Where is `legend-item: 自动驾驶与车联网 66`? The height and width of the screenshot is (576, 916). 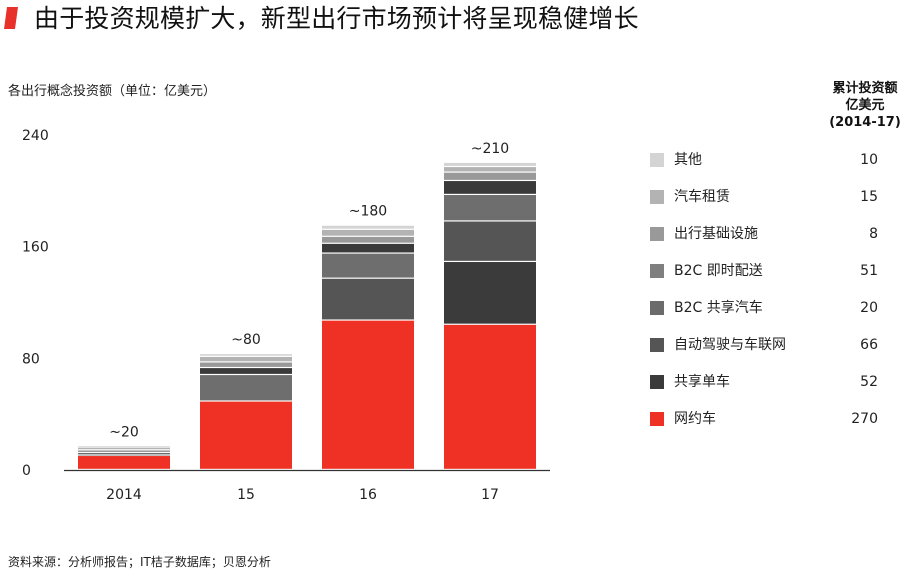
legend-item: 自动驾驶与车联网 66 is located at coordinates (770, 345).